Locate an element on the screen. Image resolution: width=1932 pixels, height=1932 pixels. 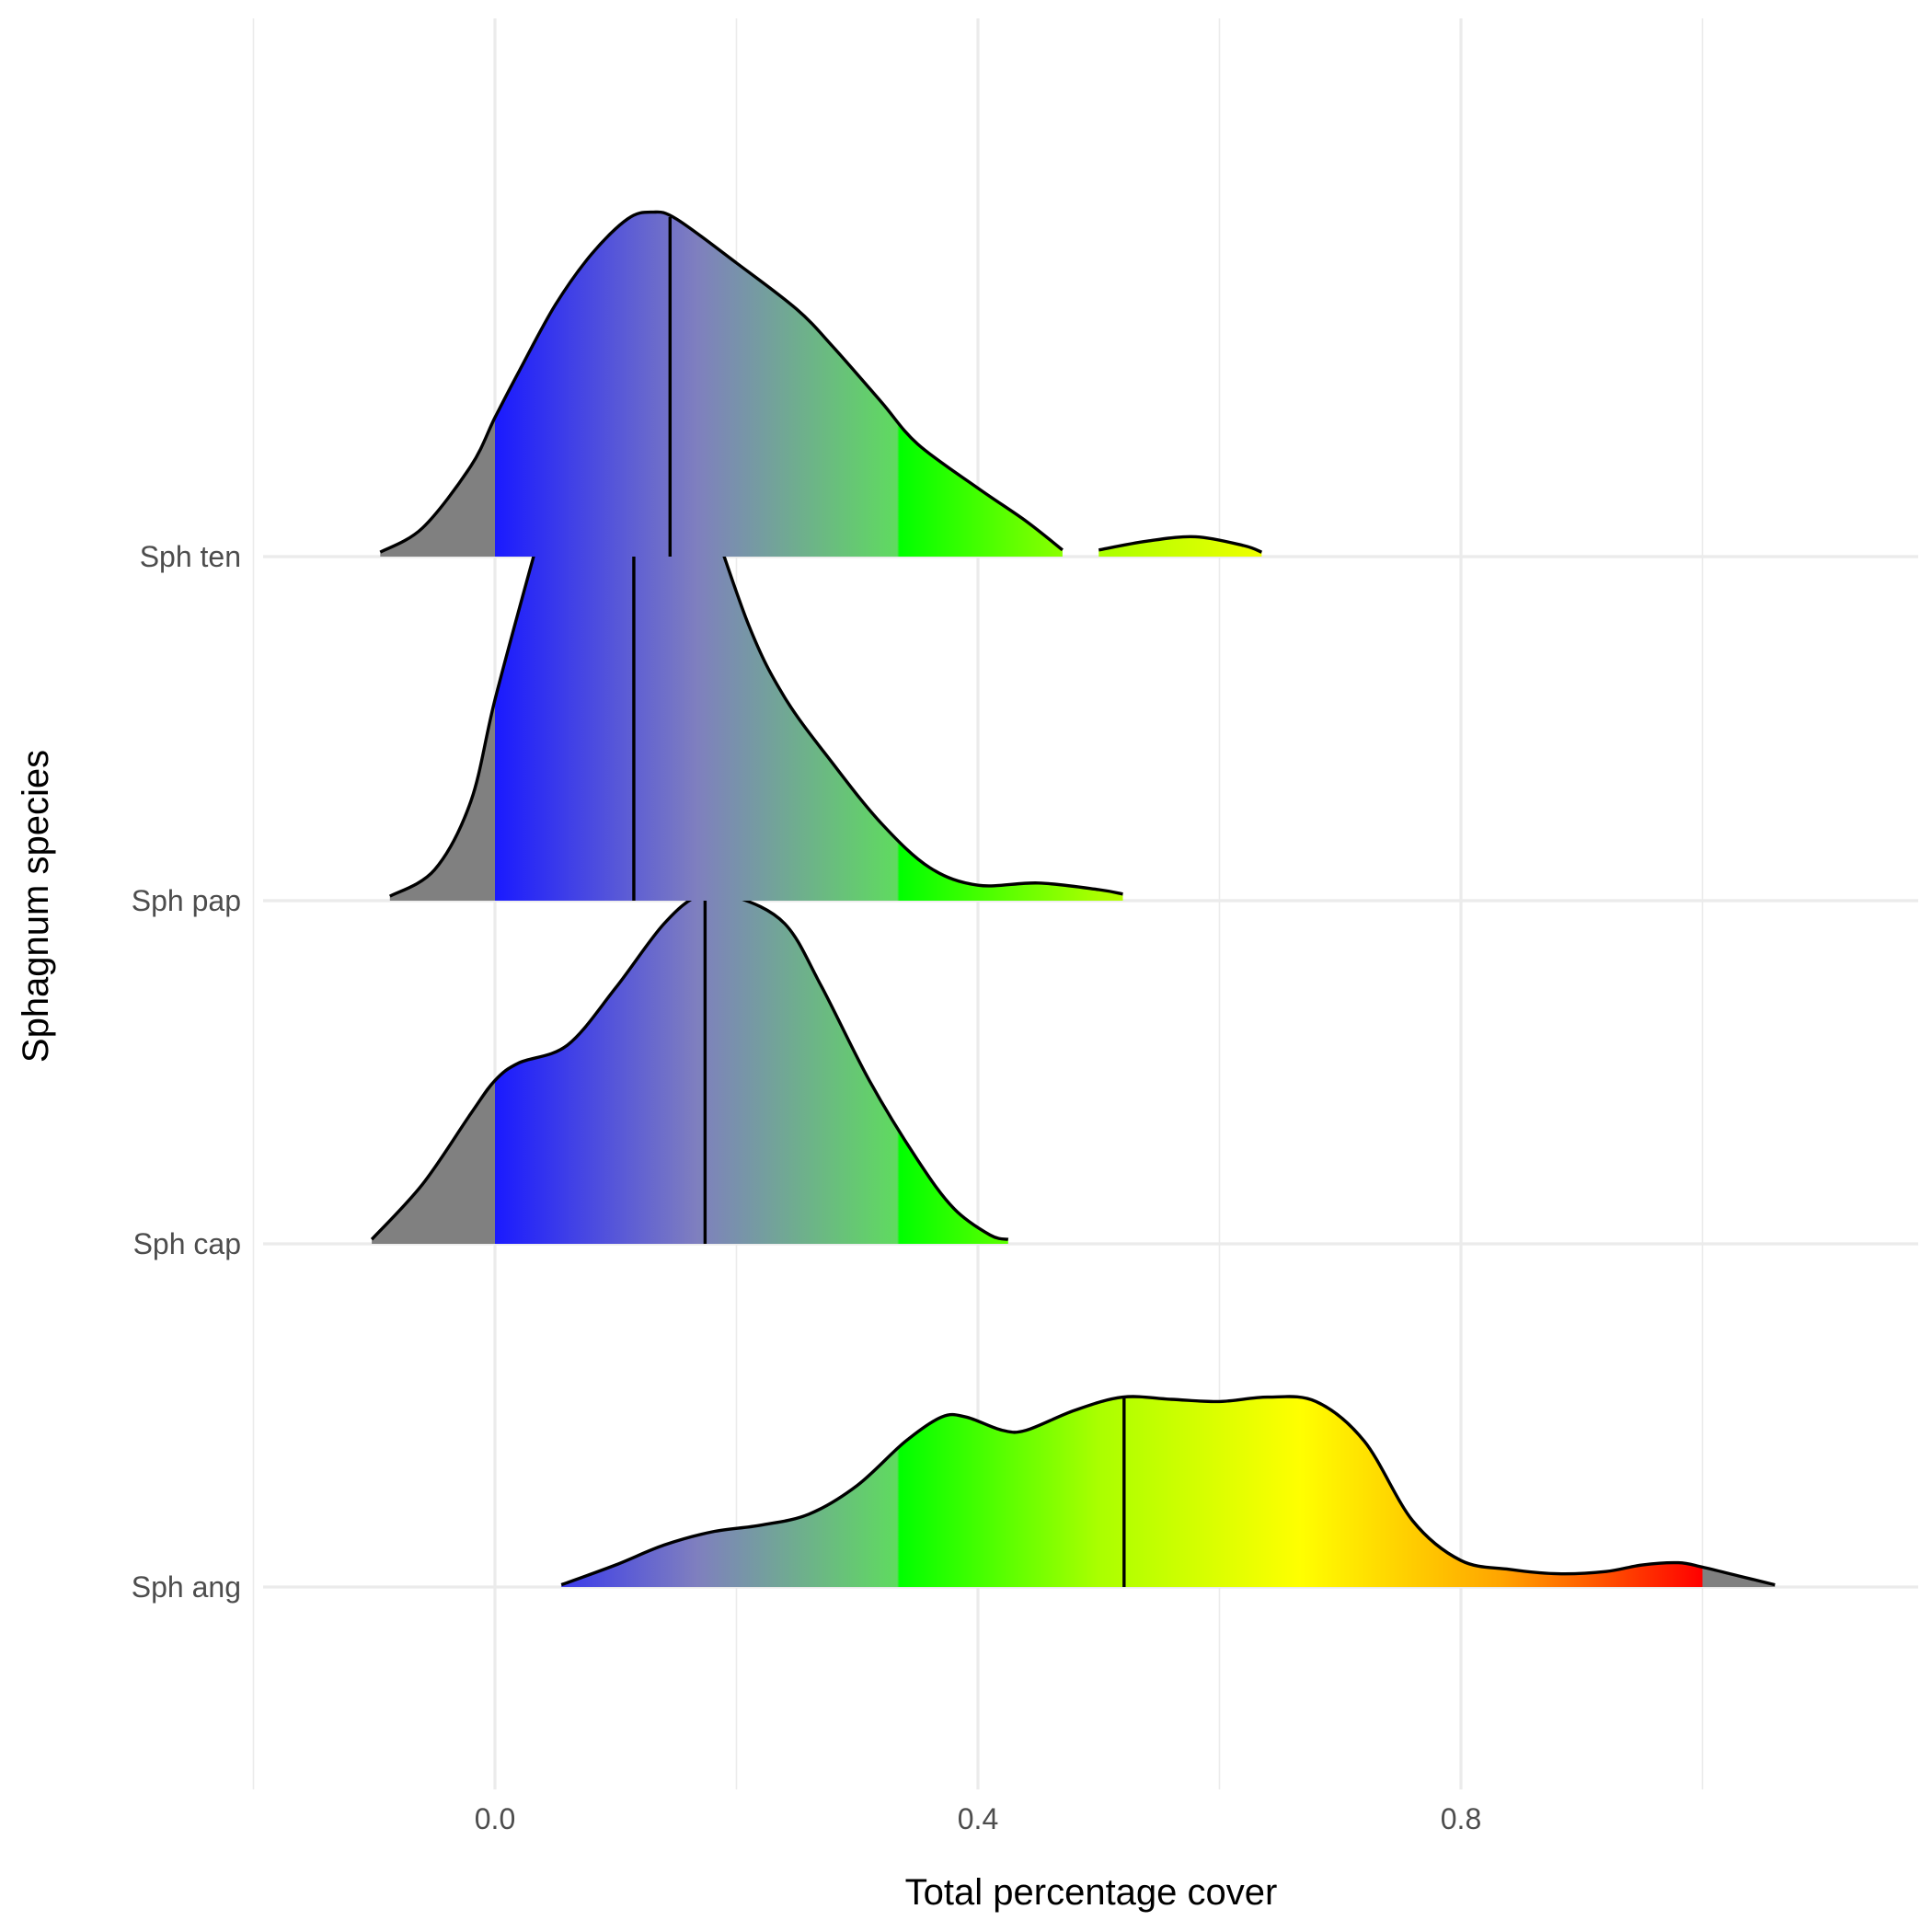
x-axis-tick-labels: 0.0 0.4 0.8 is located at coordinates (978, 1818).